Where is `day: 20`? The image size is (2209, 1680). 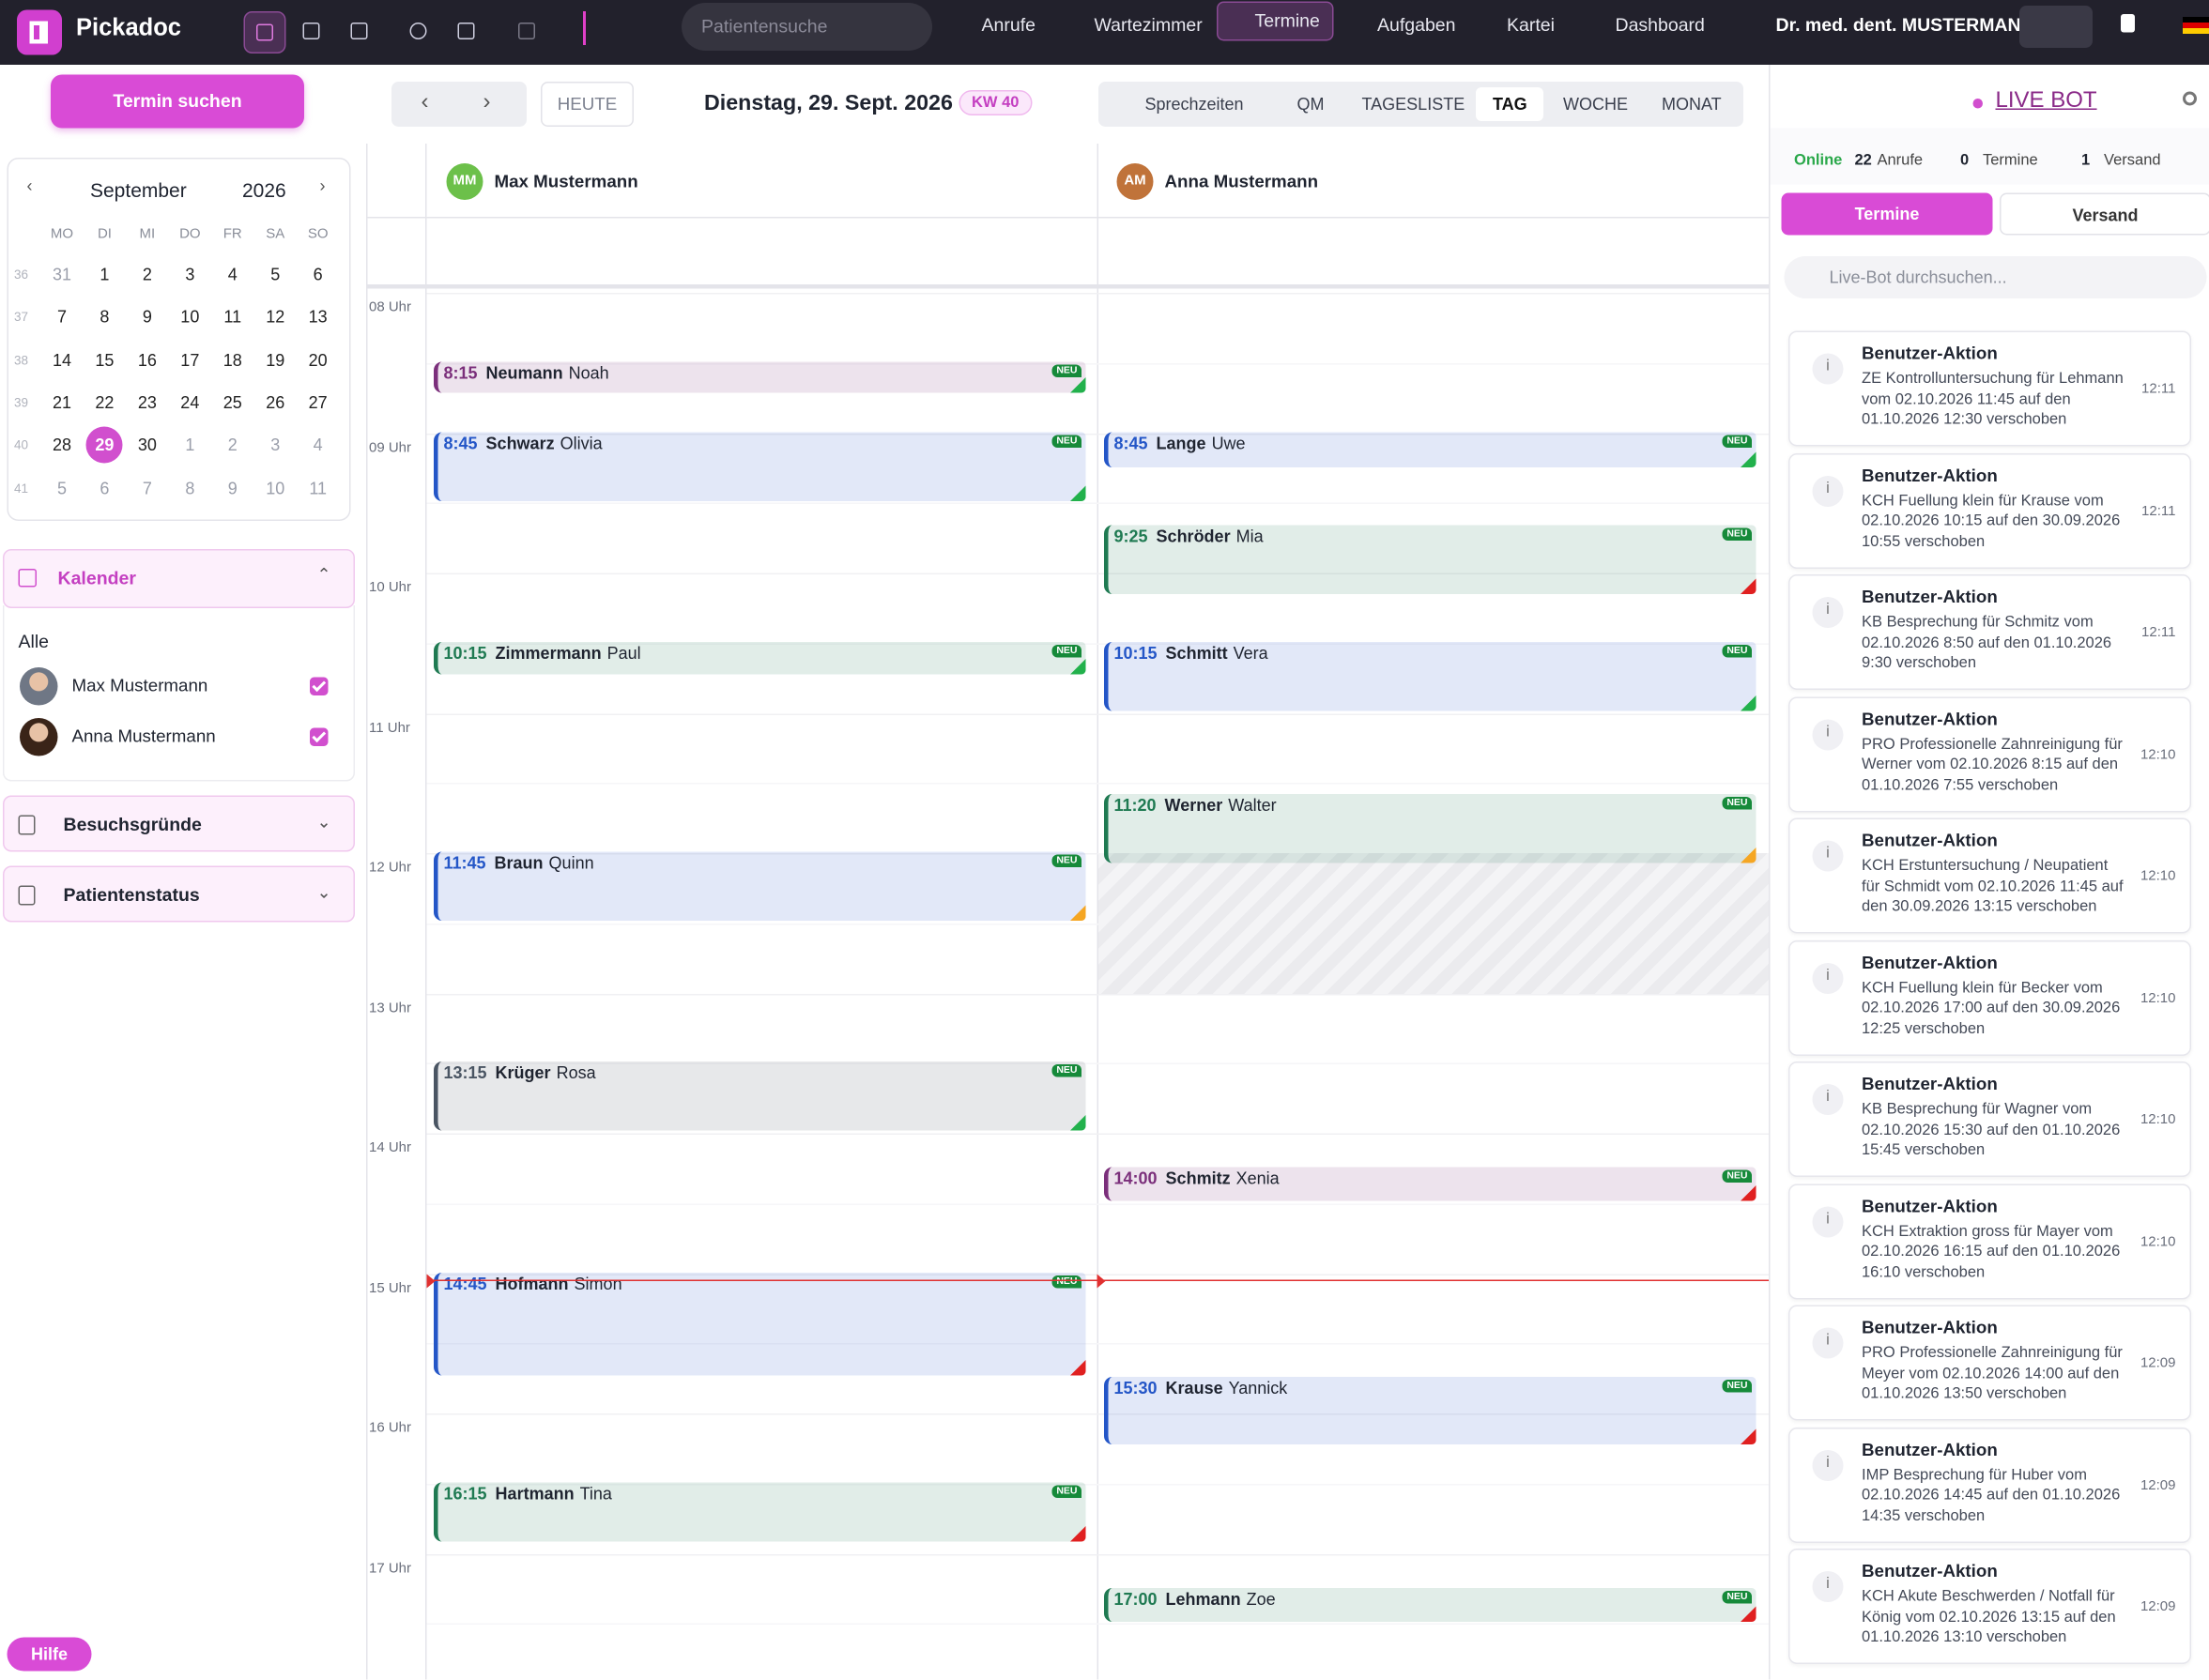 day: 20 is located at coordinates (318, 359).